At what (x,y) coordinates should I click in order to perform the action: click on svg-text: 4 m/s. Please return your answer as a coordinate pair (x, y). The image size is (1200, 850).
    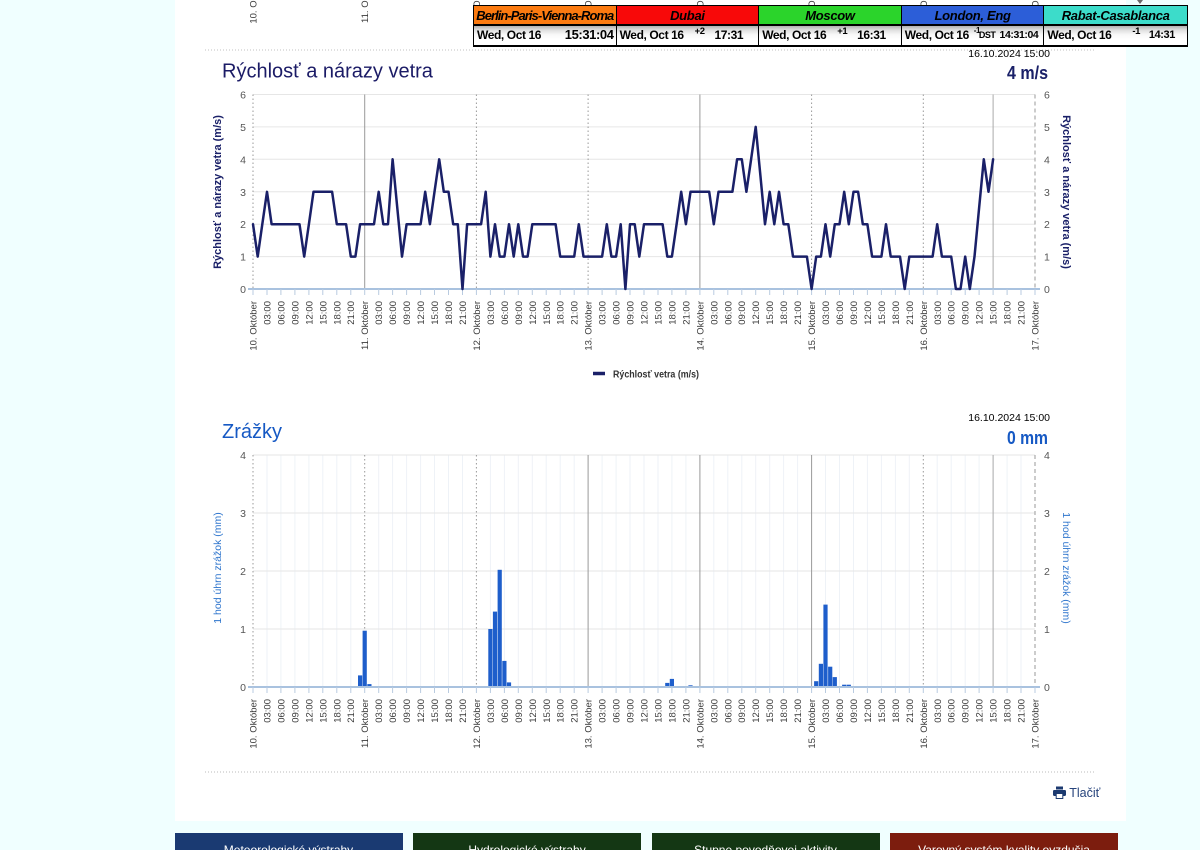
    Looking at the image, I should click on (1027, 72).